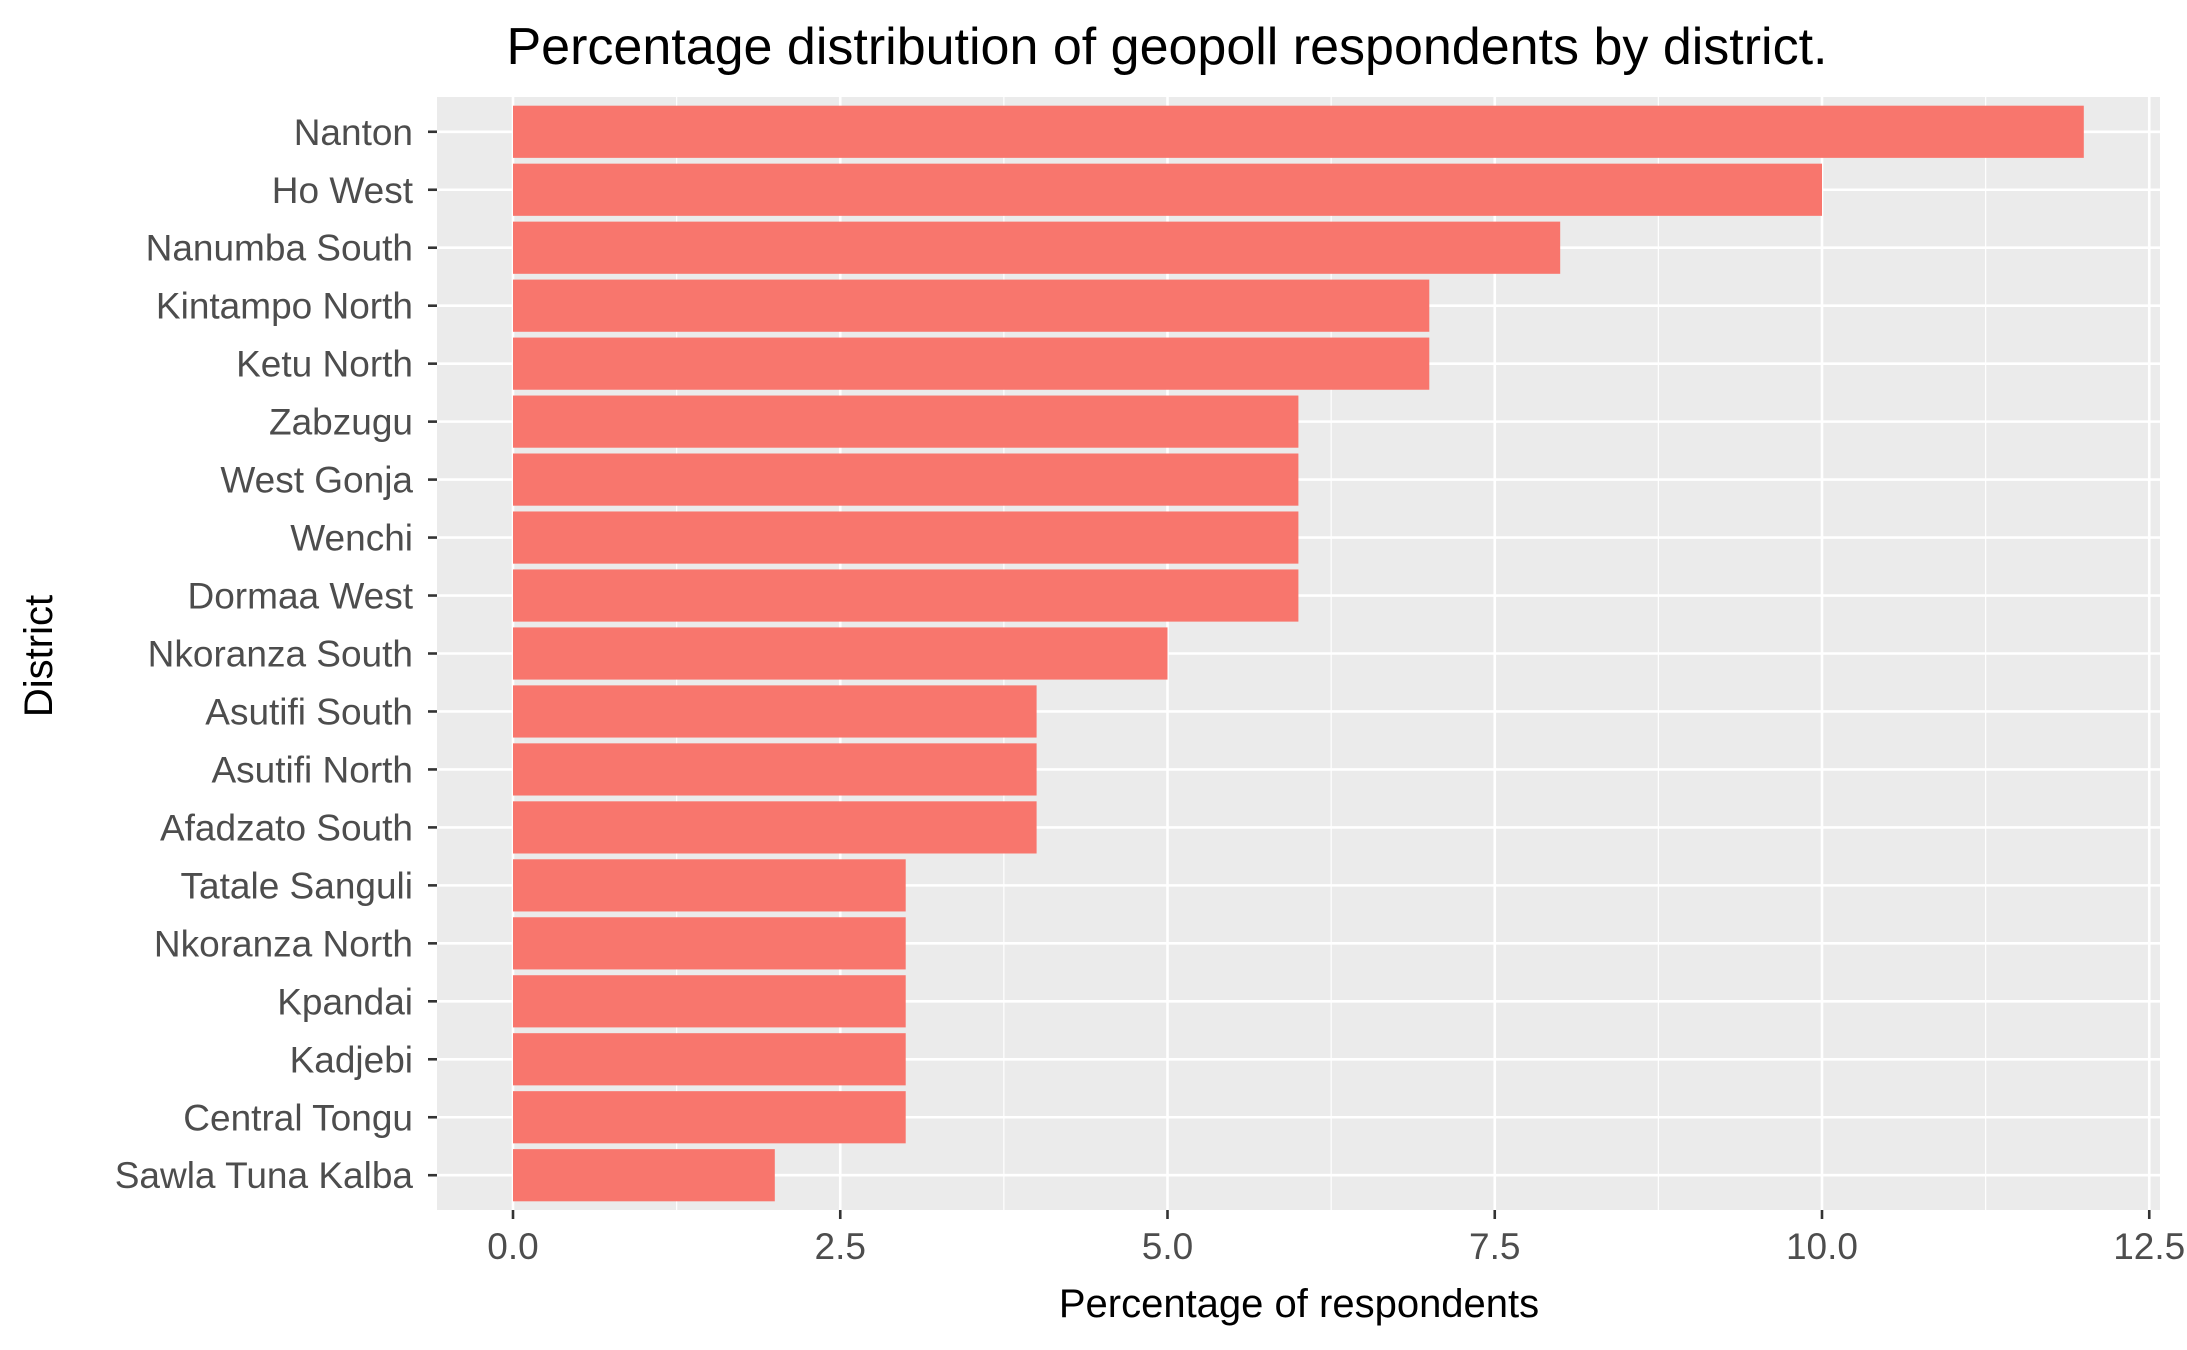 The width and height of the screenshot is (2187, 1350). Describe the element at coordinates (39, 656) in the screenshot. I see `y-axis-title: District` at that location.